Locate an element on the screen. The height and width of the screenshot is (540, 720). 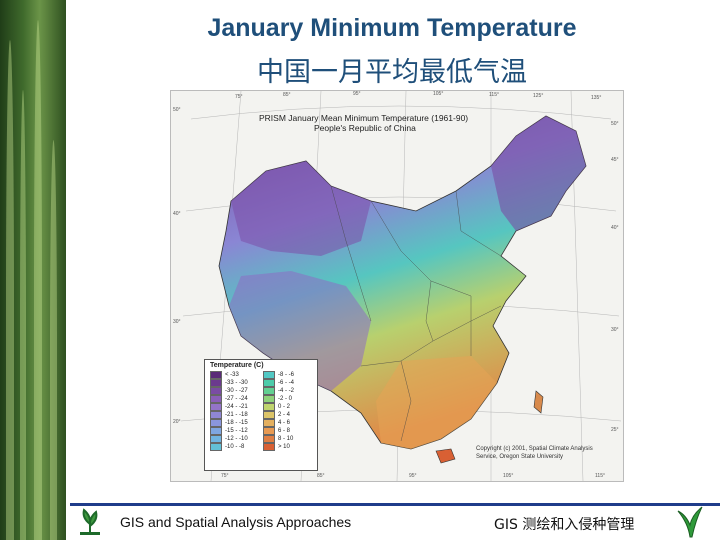
legend-item: -30 - -27 is located at coordinates (236, 391).